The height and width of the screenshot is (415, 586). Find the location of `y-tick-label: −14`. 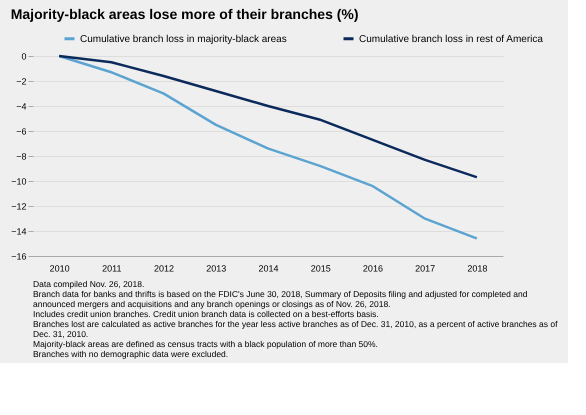

y-tick-label: −14 is located at coordinates (18, 231).